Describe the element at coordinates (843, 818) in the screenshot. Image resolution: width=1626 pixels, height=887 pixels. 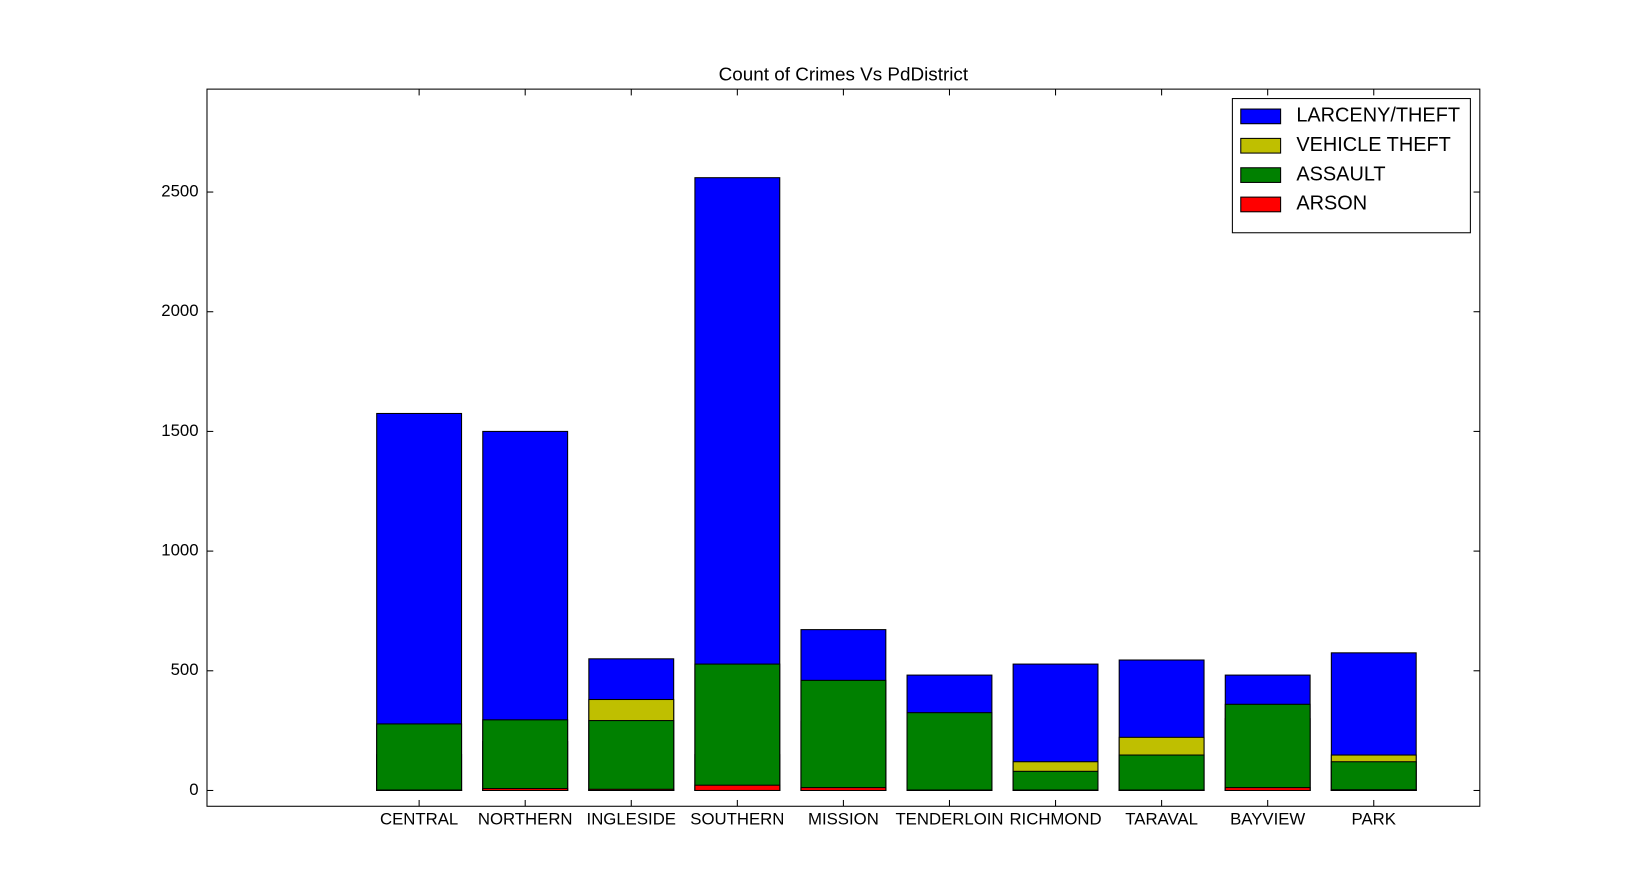
I see `x-tick-label: MISSION` at that location.